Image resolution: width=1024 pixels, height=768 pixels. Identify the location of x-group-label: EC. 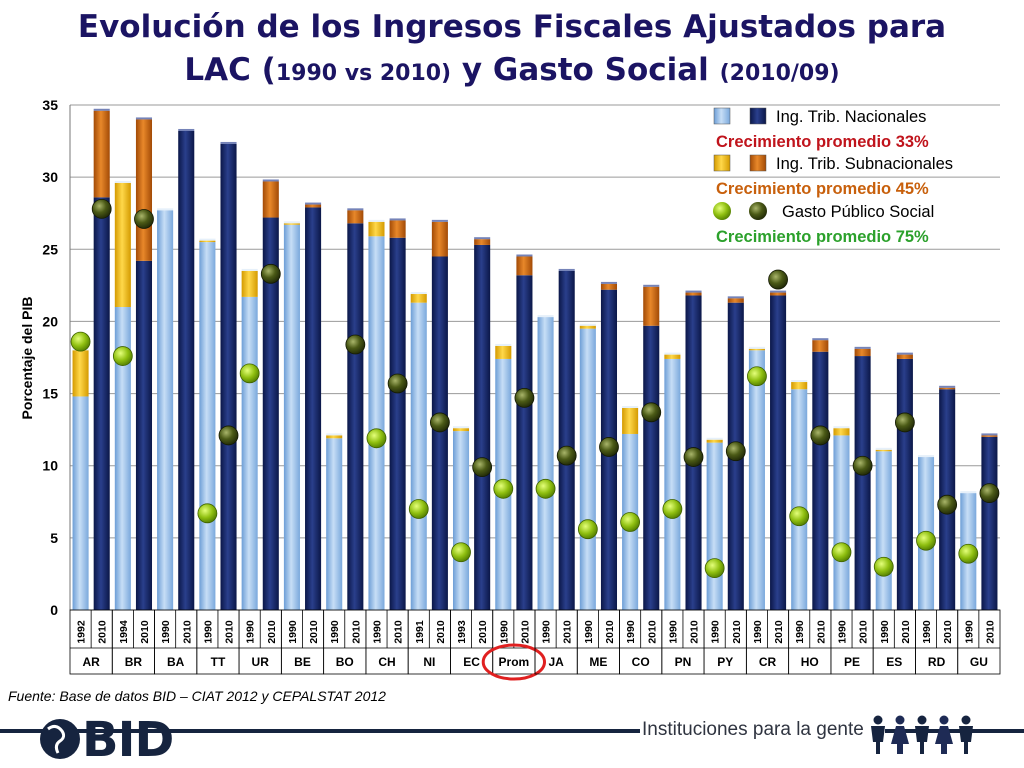
(471, 662).